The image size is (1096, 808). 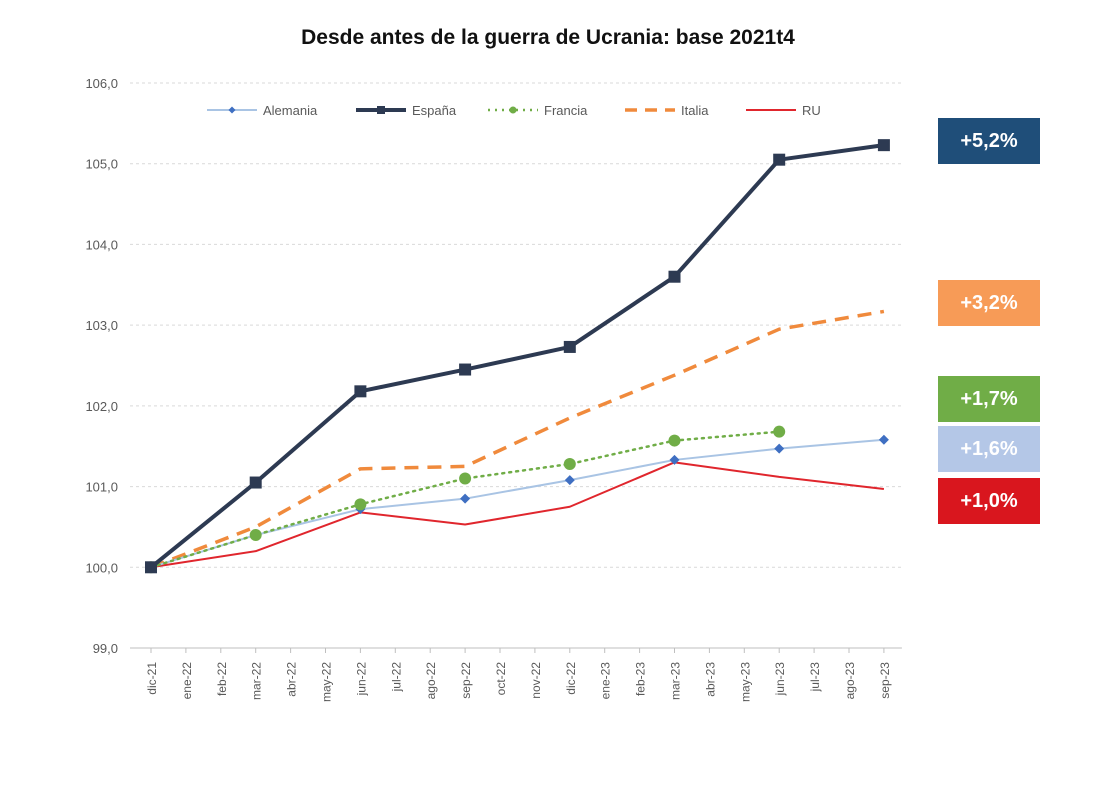 I want to click on x-tick-label: jul-22, so click(x=396, y=677).